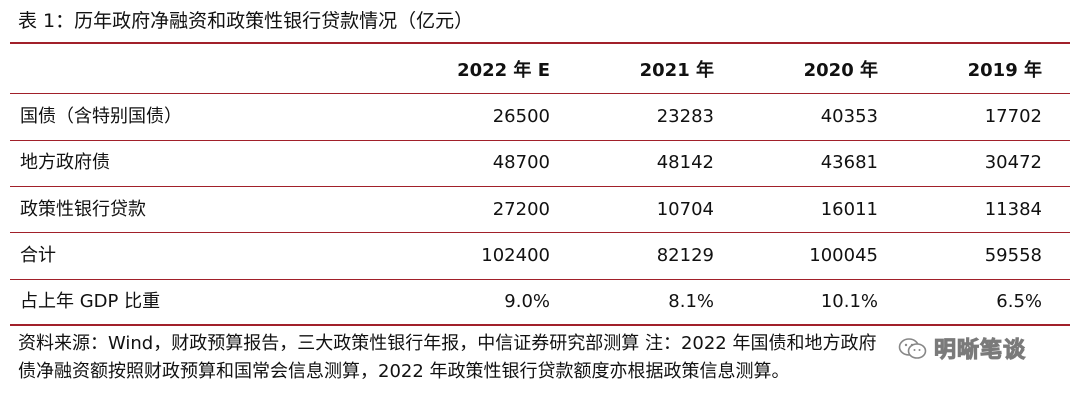 Image resolution: width=1080 pixels, height=405 pixels. Describe the element at coordinates (843, 255) in the screenshot. I see `cell-value: 100045` at that location.